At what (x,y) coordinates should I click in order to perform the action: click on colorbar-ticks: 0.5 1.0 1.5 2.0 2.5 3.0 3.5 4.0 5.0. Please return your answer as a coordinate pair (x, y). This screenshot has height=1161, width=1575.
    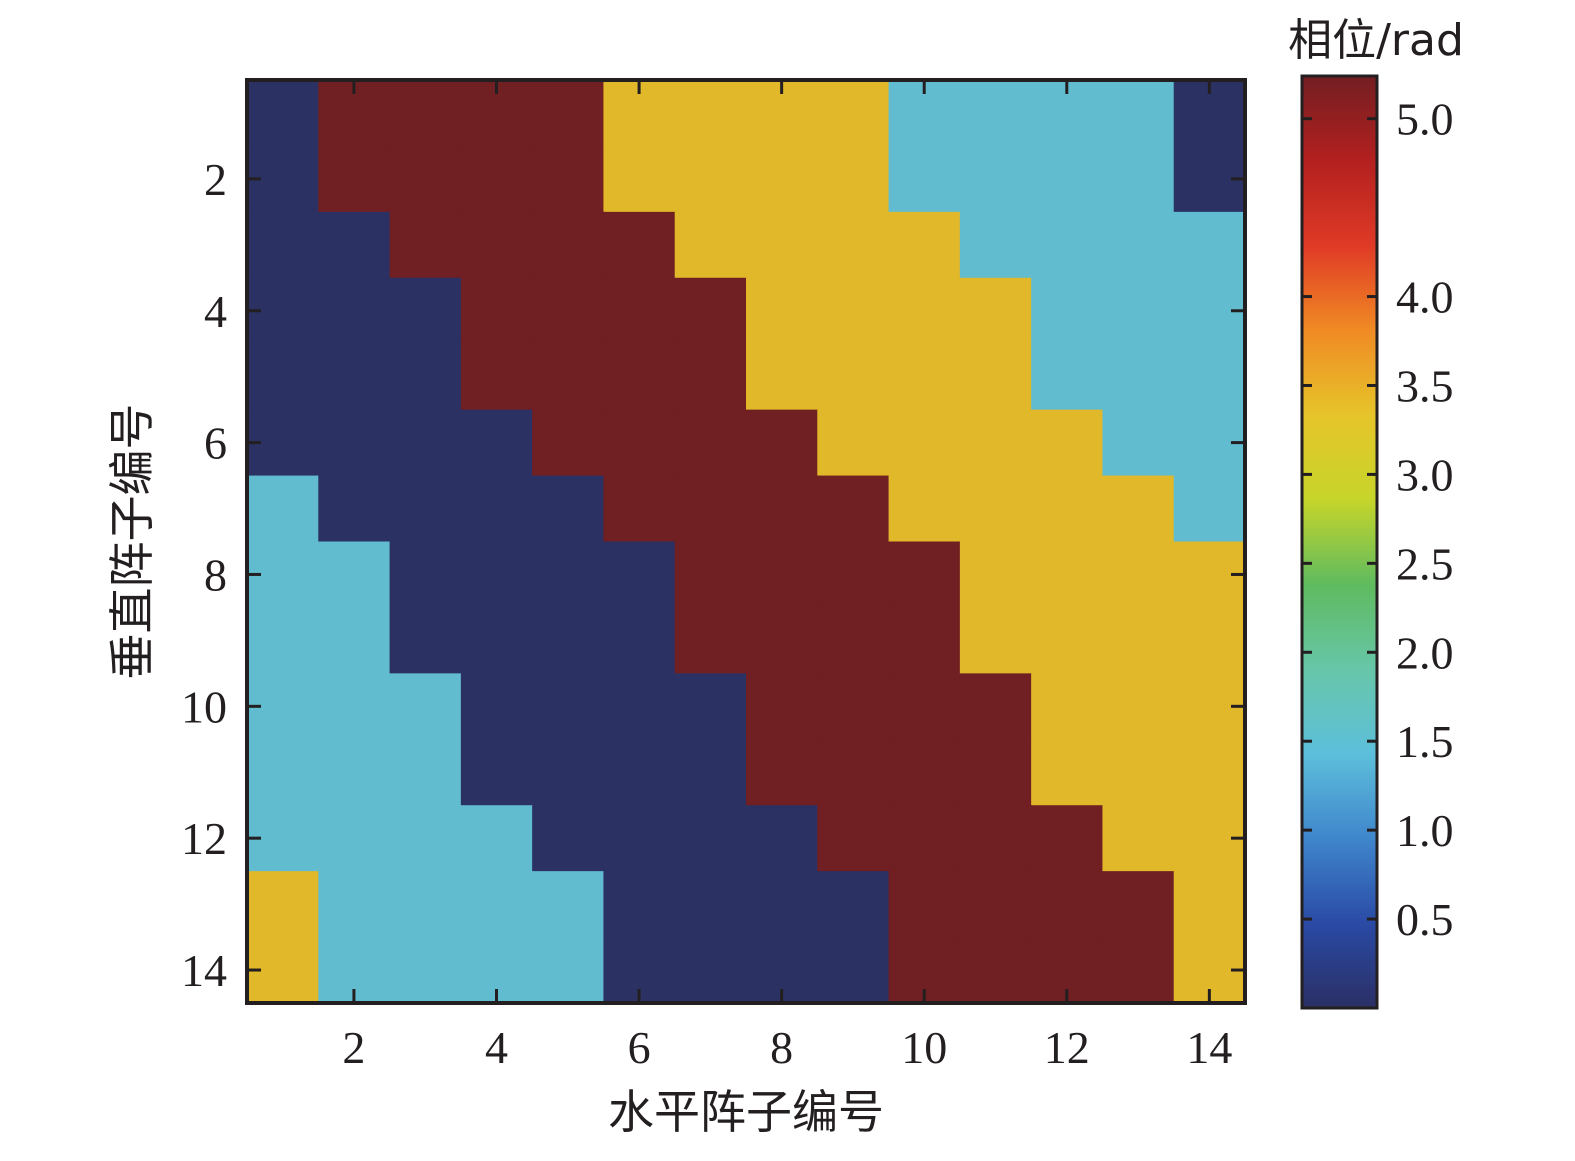
    Looking at the image, I should click on (1378, 519).